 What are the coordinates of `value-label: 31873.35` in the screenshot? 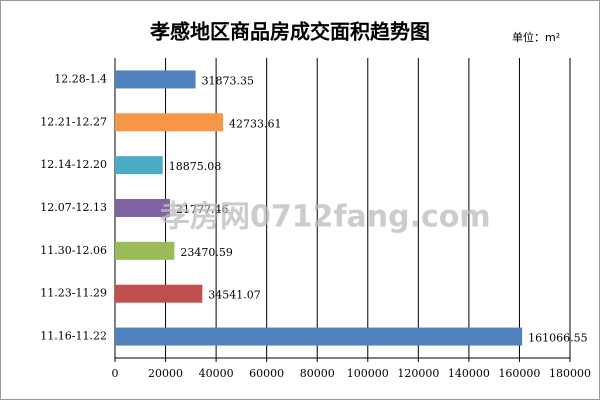 It's located at (228, 80).